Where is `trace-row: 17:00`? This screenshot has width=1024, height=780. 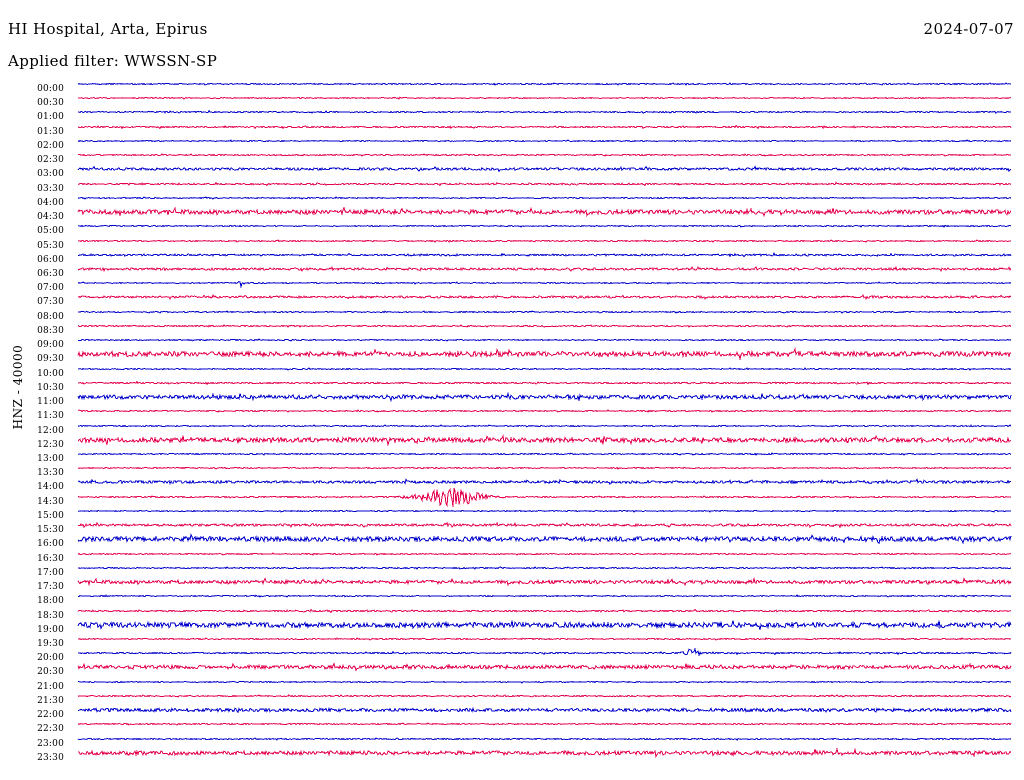 trace-row: 17:00 is located at coordinates (512, 573).